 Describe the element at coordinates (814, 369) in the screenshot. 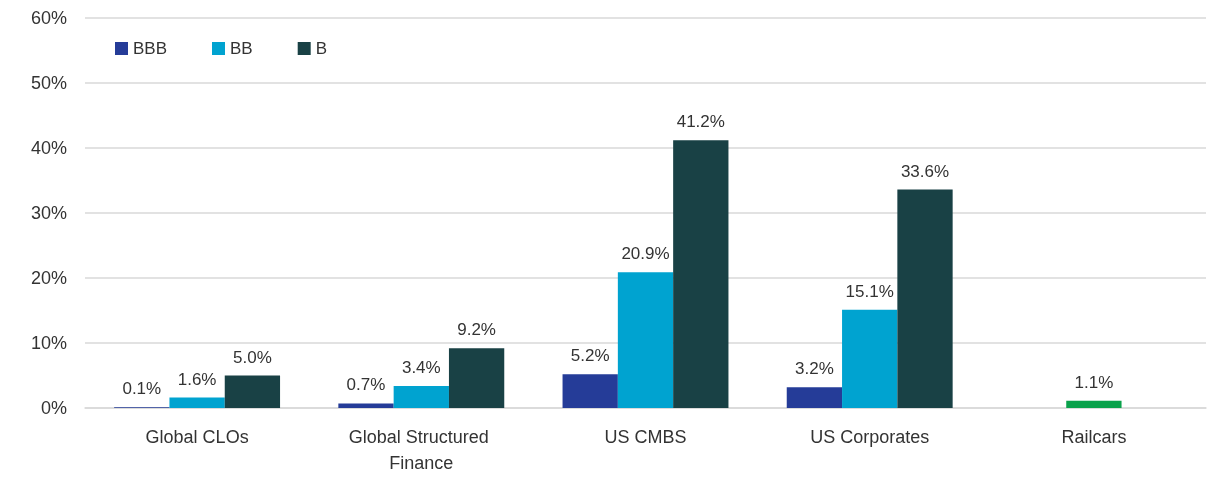

I see `data-label: 3.2%` at that location.